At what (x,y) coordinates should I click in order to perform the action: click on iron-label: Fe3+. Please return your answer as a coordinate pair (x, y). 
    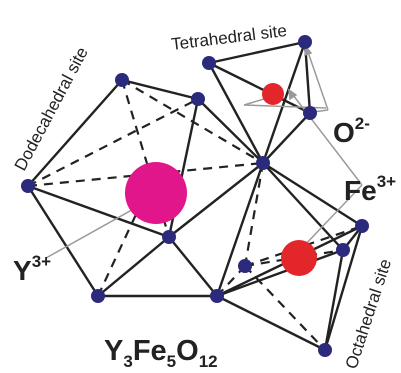
    Looking at the image, I should click on (370, 189).